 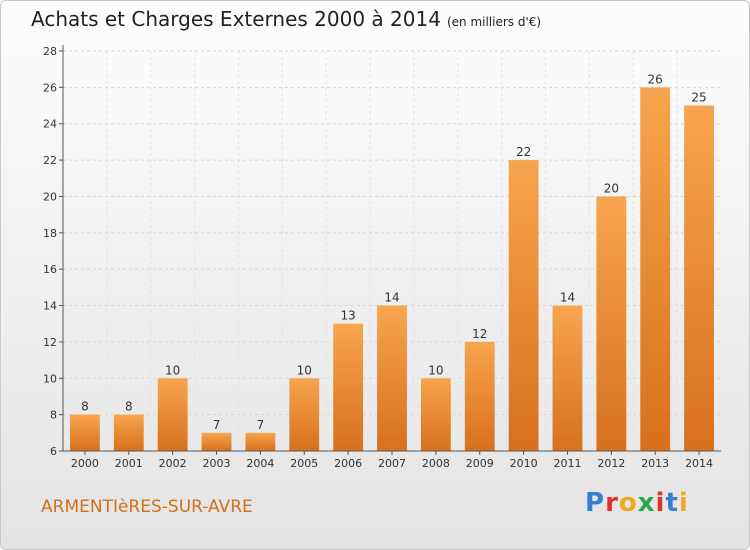 I want to click on y-tick-label: 18, so click(x=50, y=233).